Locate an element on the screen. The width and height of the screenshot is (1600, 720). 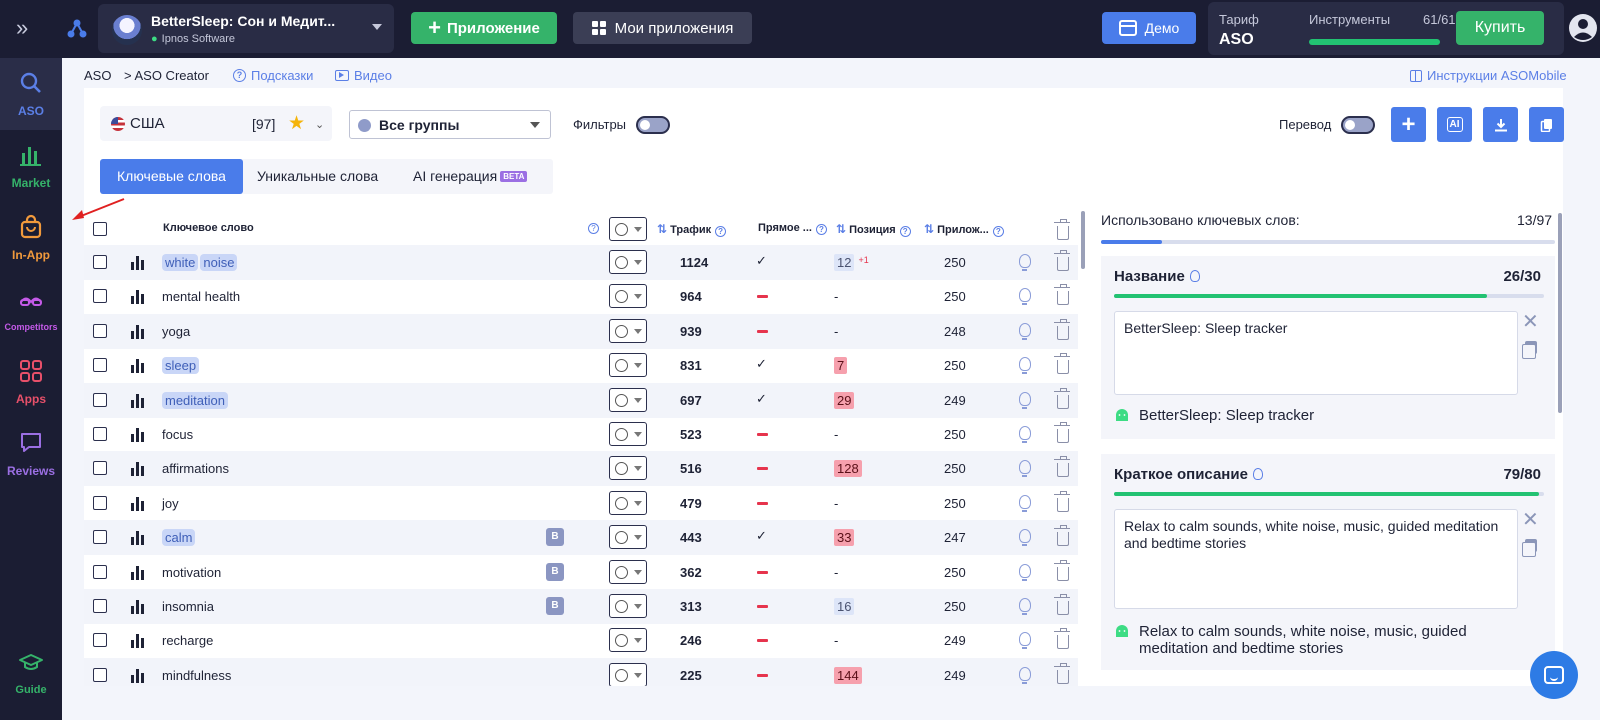
star-icon: ★ is located at coordinates (297, 123).